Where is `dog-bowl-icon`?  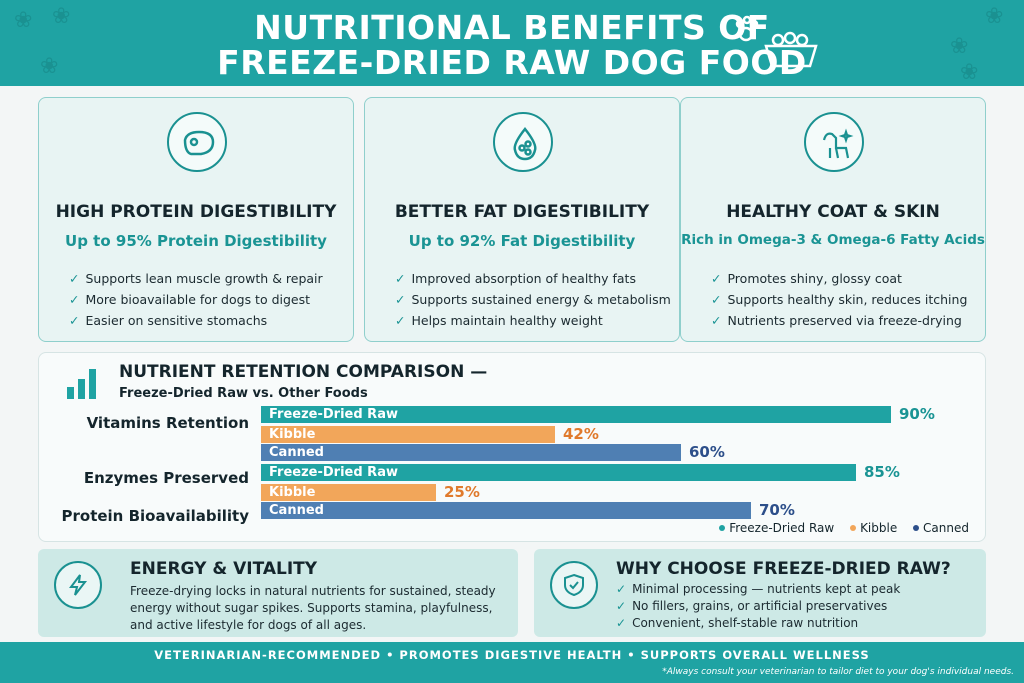 dog-bowl-icon is located at coordinates (776, 41).